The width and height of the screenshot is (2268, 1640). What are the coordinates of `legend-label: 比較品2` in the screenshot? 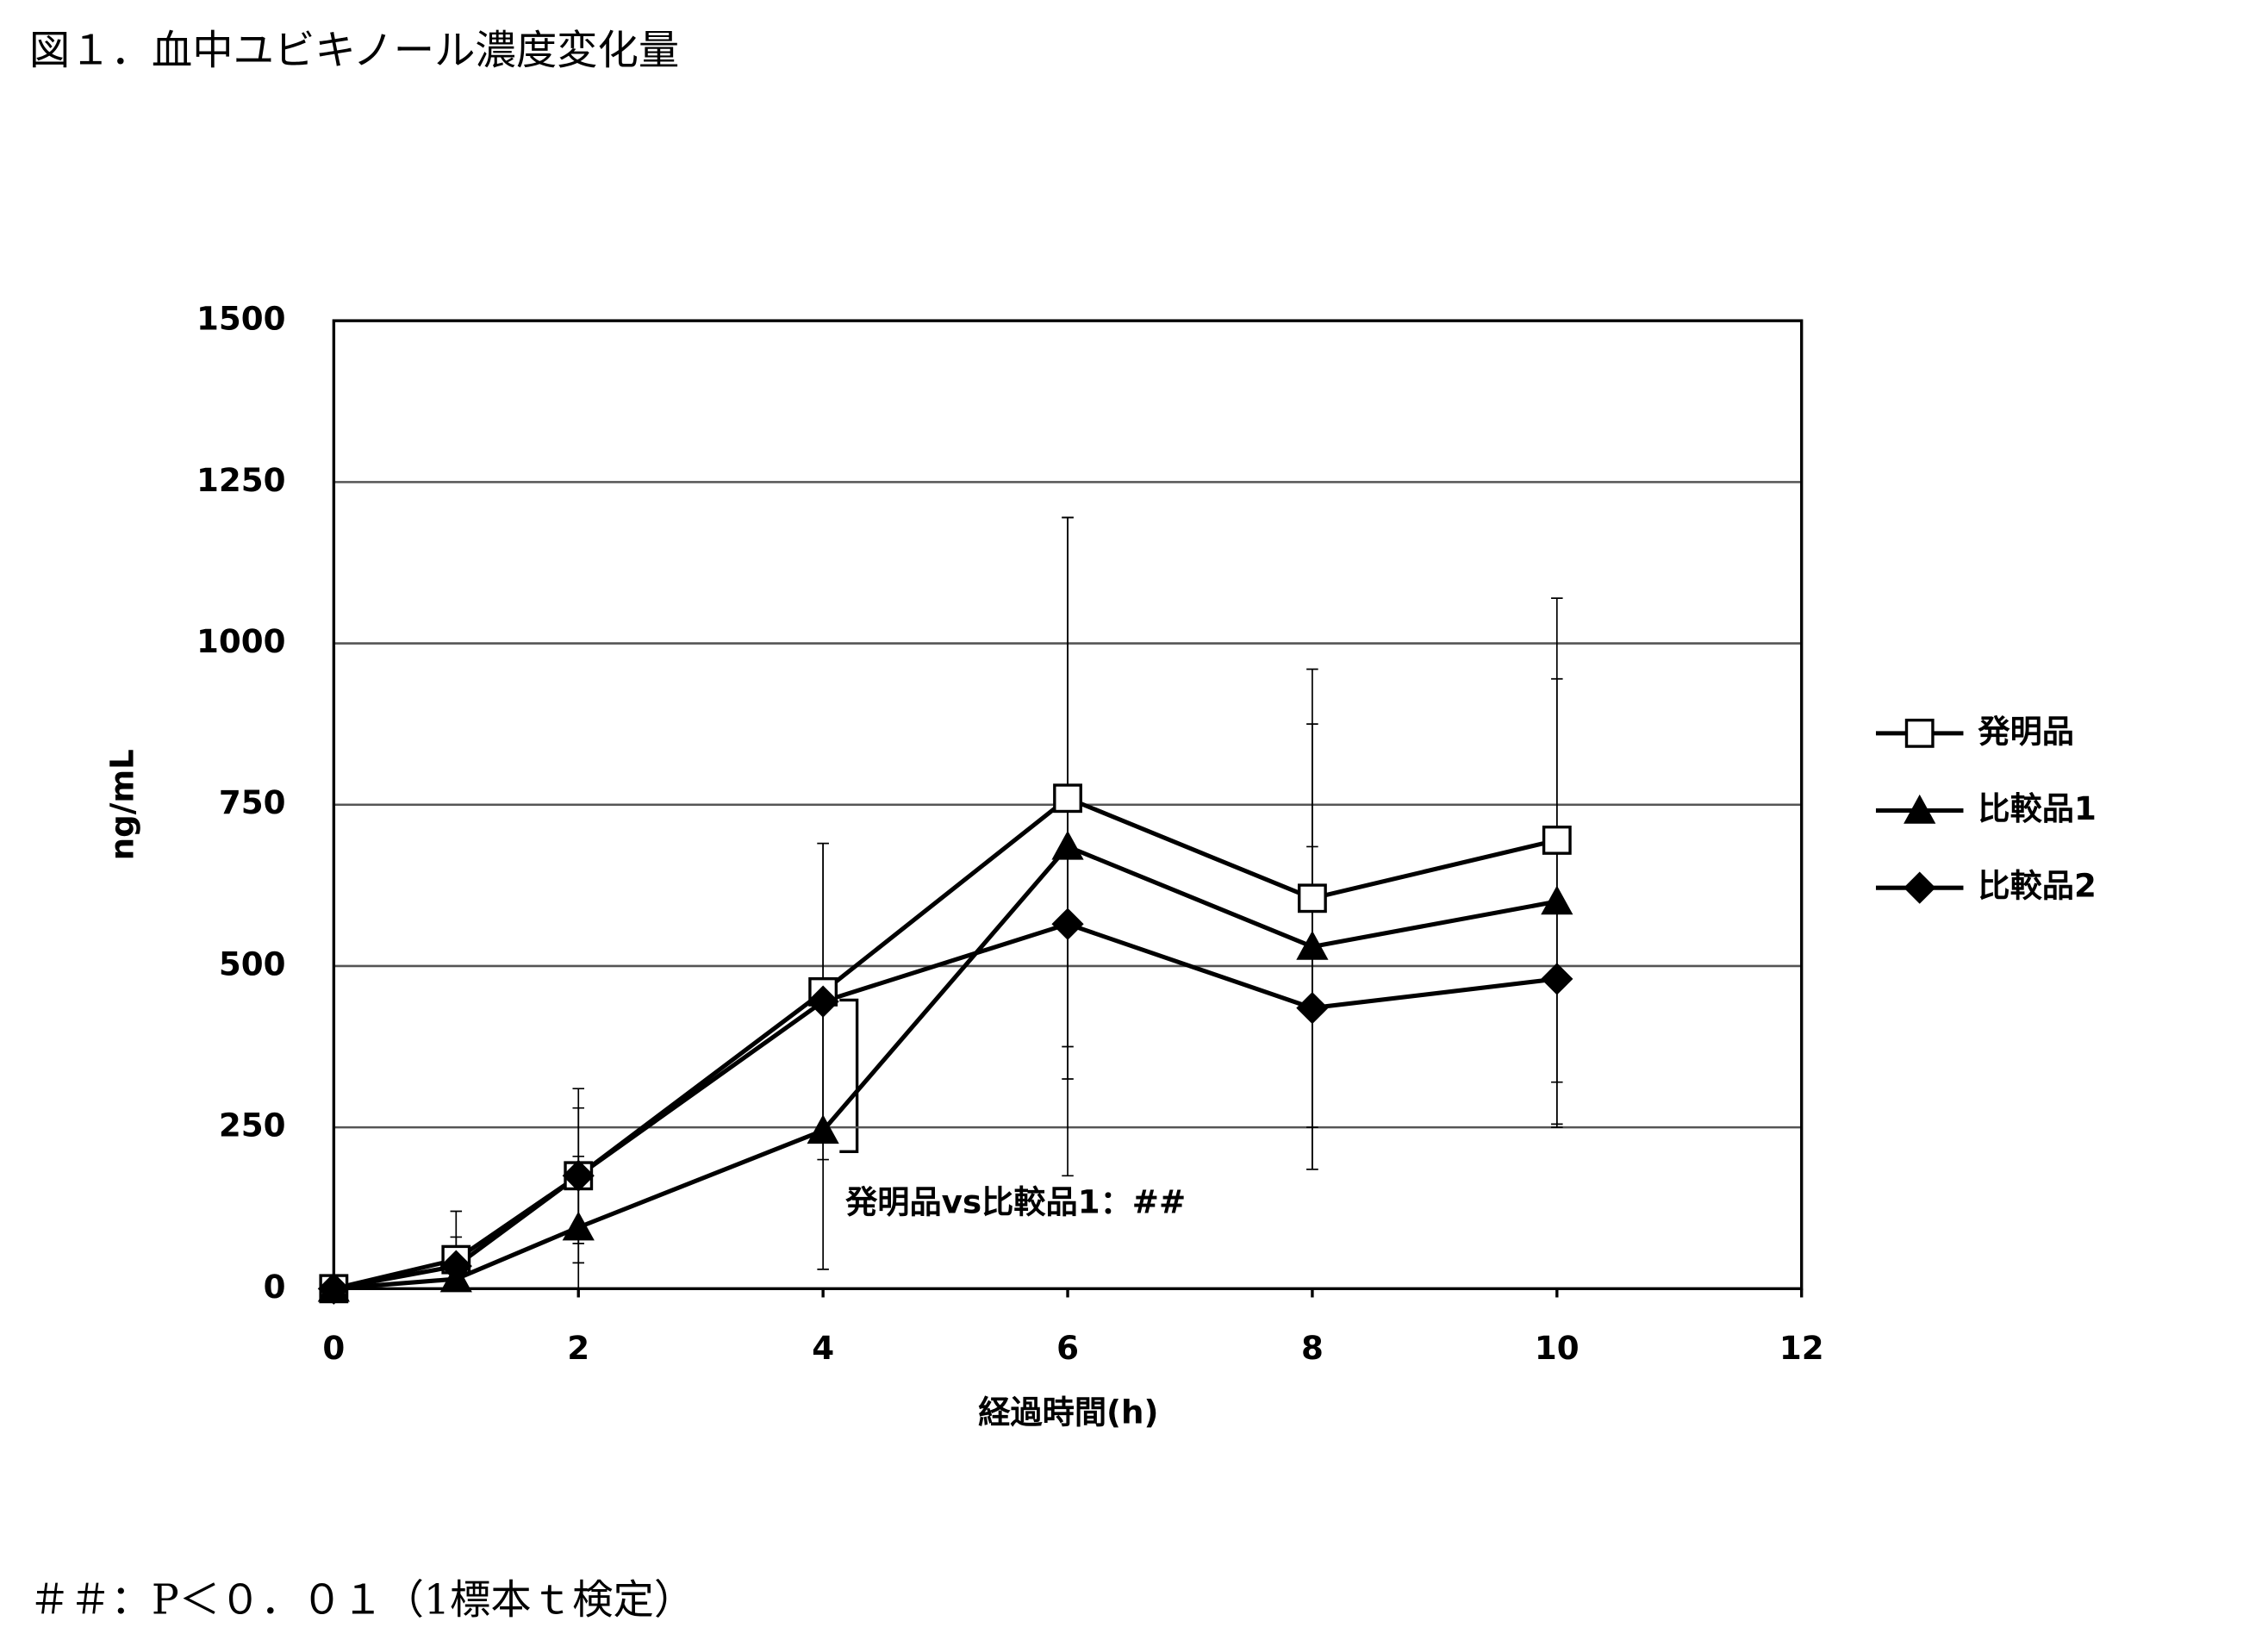 It's located at (2037, 886).